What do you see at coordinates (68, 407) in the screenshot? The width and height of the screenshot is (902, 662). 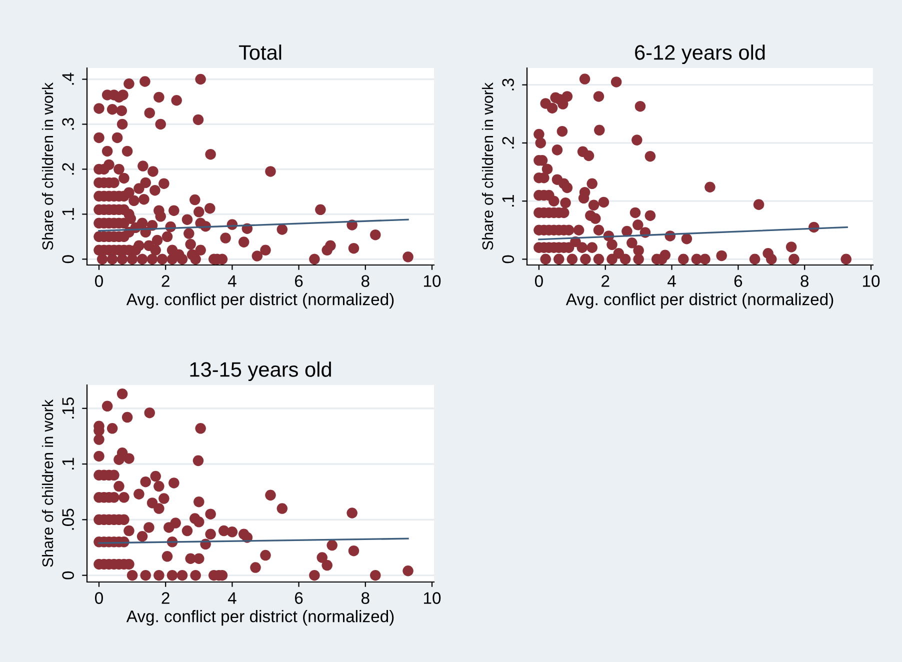 I see `y-tick-label: .15` at bounding box center [68, 407].